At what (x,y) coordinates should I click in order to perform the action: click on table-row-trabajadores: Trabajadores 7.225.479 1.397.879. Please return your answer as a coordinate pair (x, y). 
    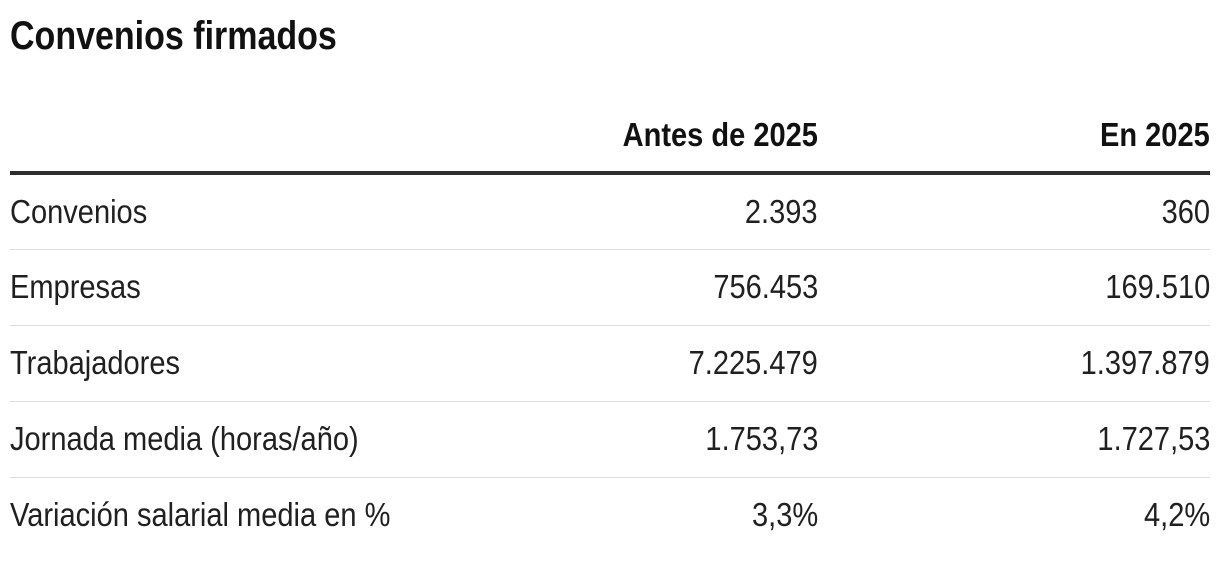
    Looking at the image, I should click on (610, 362).